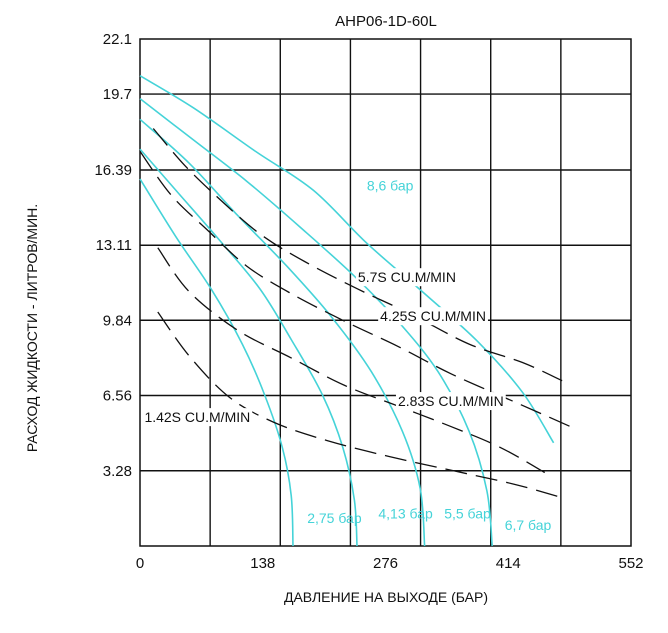 The width and height of the screenshot is (668, 633). Describe the element at coordinates (117, 94) in the screenshot. I see `y-tick-label: 19.7` at that location.